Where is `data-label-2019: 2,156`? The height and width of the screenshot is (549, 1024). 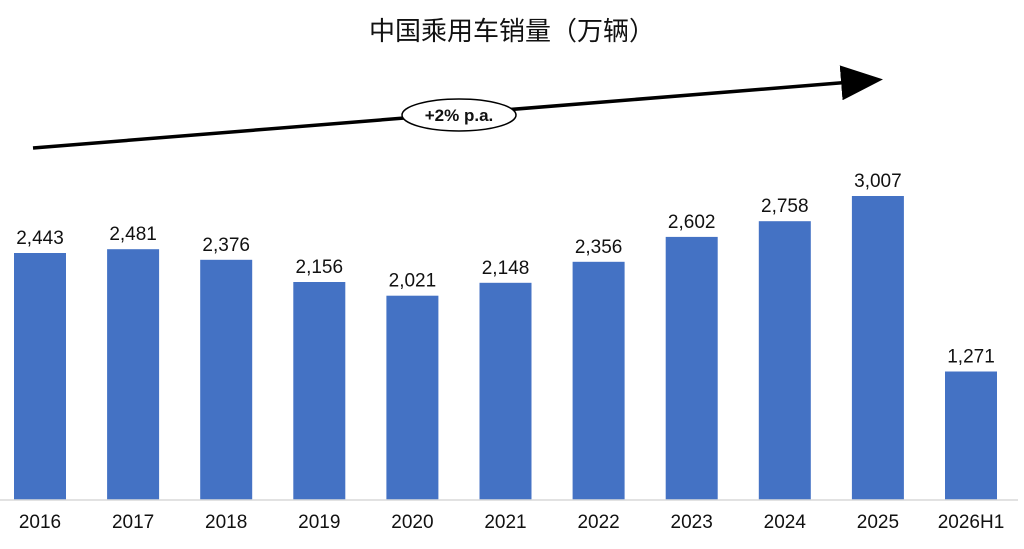 data-label-2019: 2,156 is located at coordinates (320, 267).